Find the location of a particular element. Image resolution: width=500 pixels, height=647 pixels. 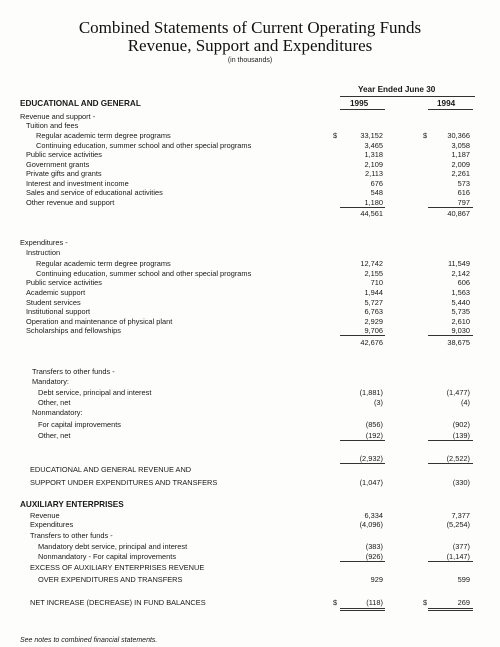

row-label: Transfers to other funds - is located at coordinates (71, 535).